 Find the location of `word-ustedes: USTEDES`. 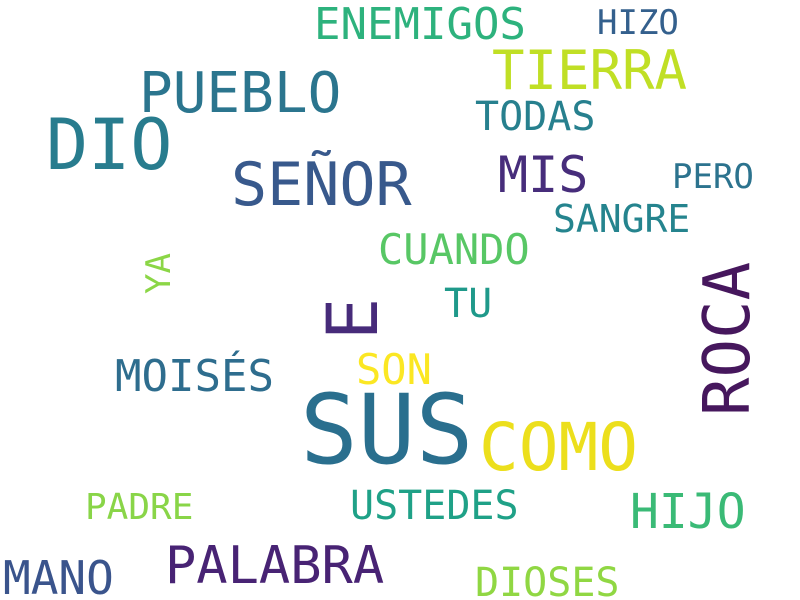

word-ustedes: USTEDES is located at coordinates (434, 506).